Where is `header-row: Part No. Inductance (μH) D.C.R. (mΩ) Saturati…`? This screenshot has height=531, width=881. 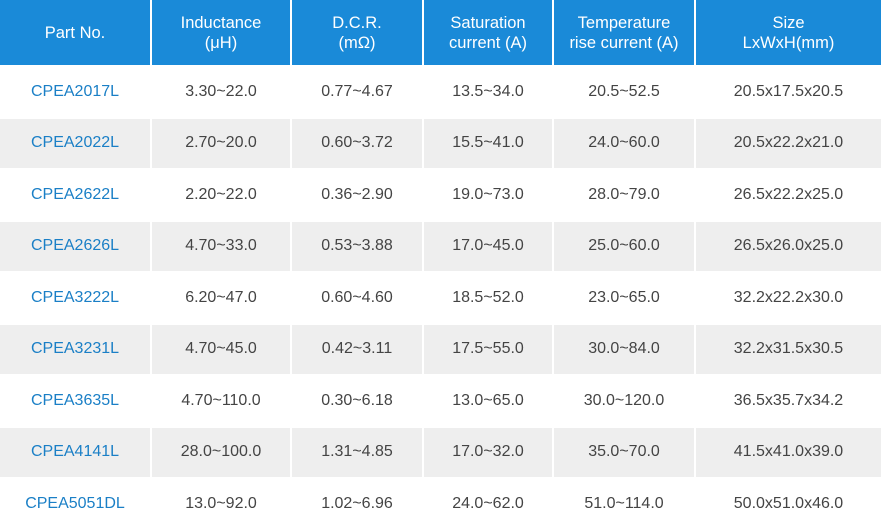
header-row: Part No. Inductance (μH) D.C.R. (mΩ) Saturati… is located at coordinates (440, 33).